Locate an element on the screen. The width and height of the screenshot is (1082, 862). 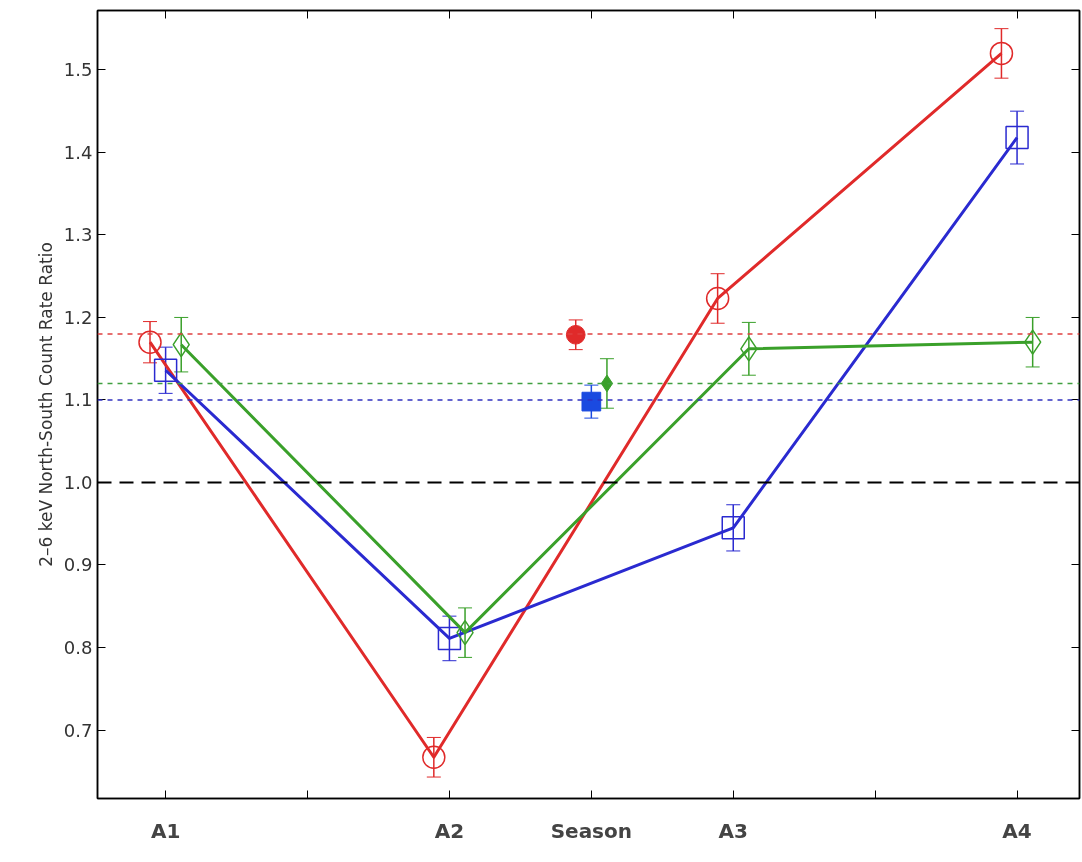
y-axis-title: 2–6 keV North-South Count Rate Ratio is located at coordinates (45, 404).